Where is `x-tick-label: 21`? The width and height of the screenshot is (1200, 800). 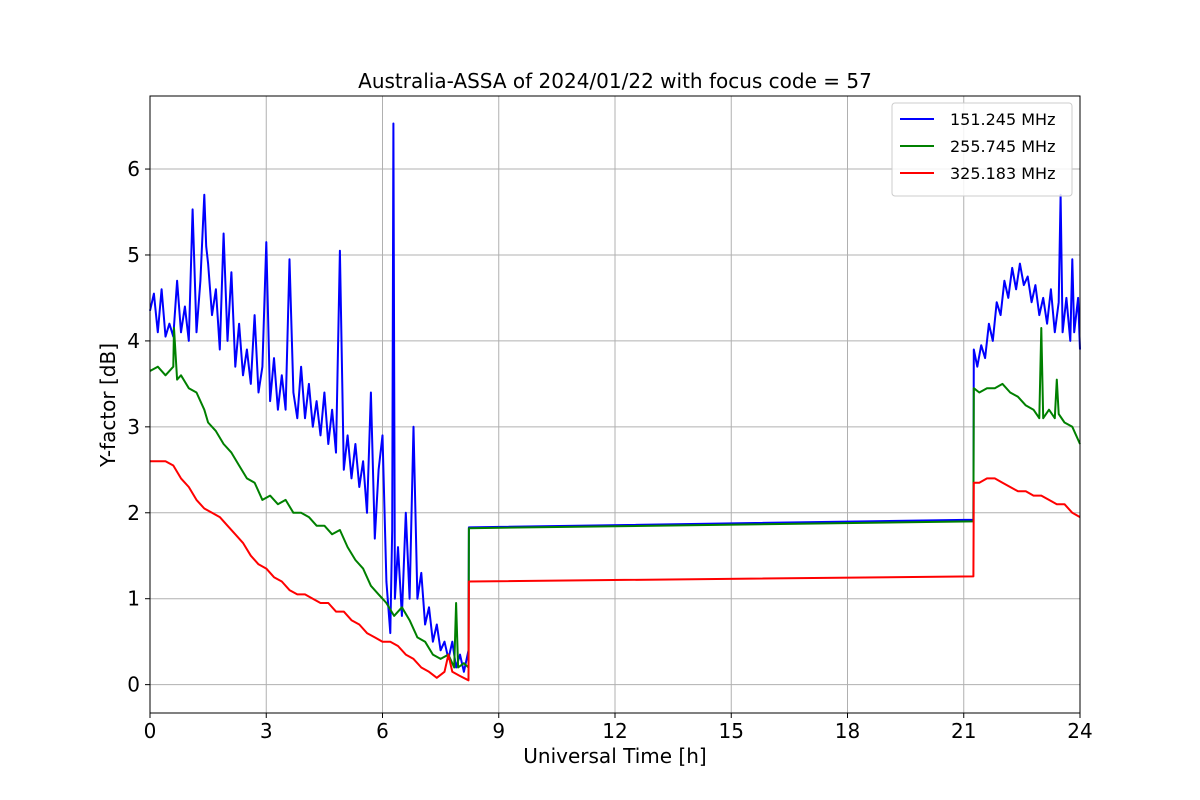
x-tick-label: 21 is located at coordinates (963, 731).